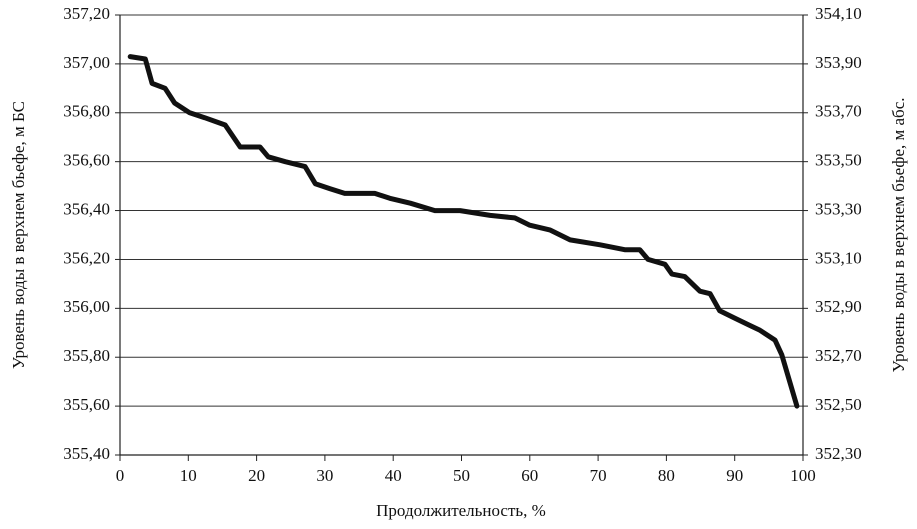 The height and width of the screenshot is (529, 917). What do you see at coordinates (86, 453) in the screenshot?
I see `y-tick-label: 355,40` at bounding box center [86, 453].